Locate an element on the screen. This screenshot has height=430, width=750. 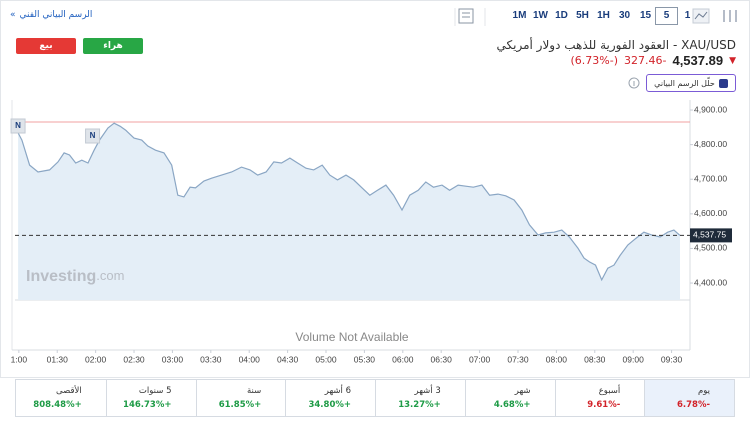
x-tick-label: 1:00 is located at coordinates (19, 359).